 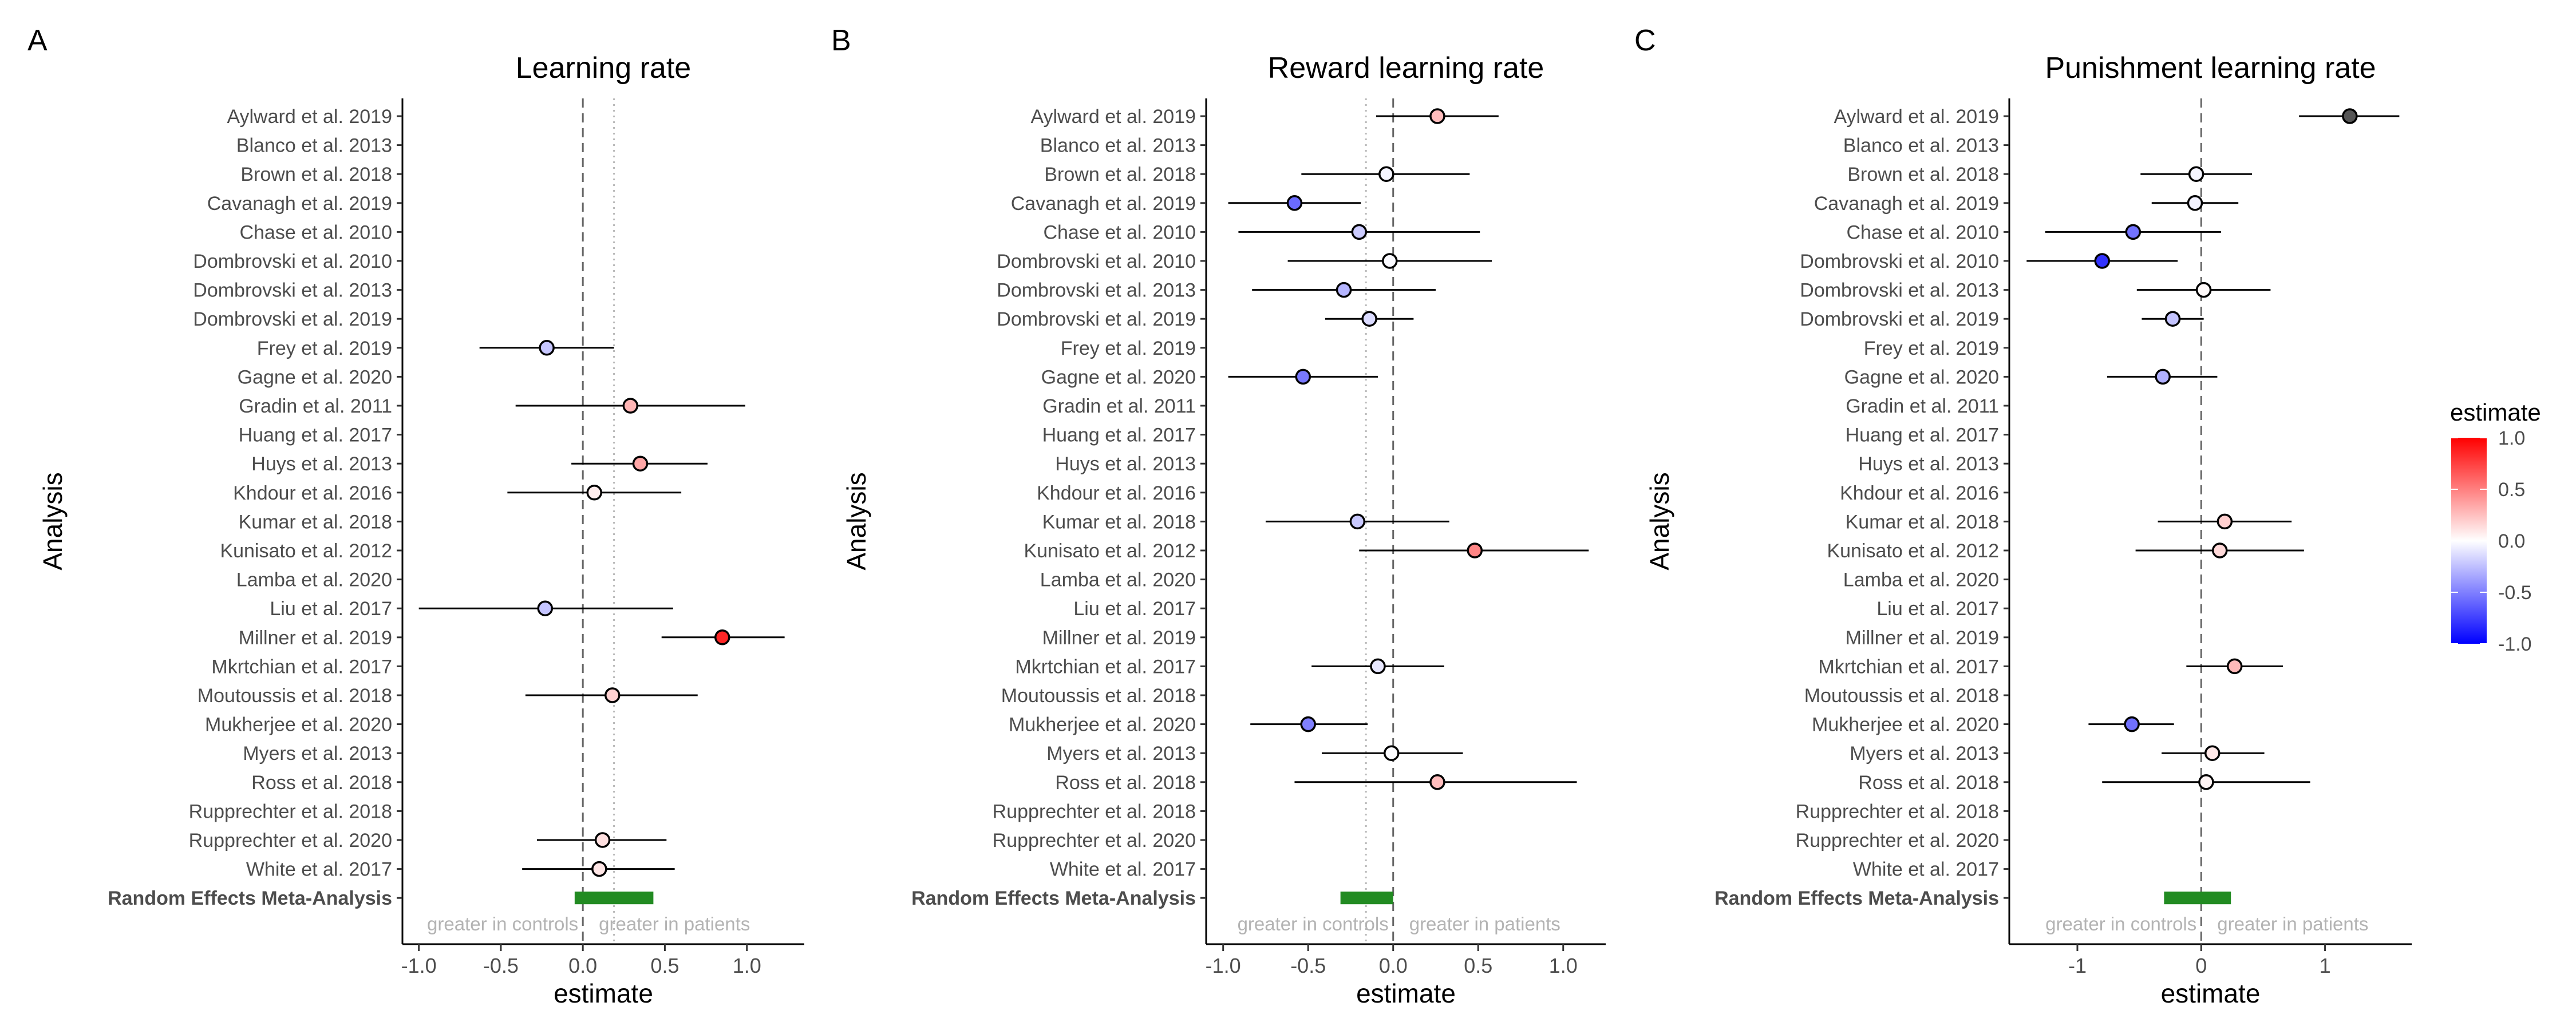 I want to click on meta-analysis-bar, so click(x=614, y=898).